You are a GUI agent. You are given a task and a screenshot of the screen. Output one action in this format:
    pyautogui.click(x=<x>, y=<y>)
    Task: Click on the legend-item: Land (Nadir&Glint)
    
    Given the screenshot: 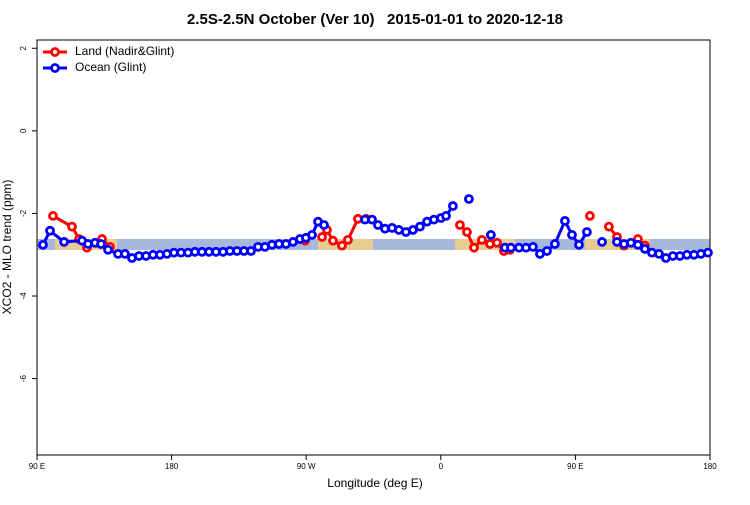 What is the action you would take?
    pyautogui.click(x=108, y=51)
    